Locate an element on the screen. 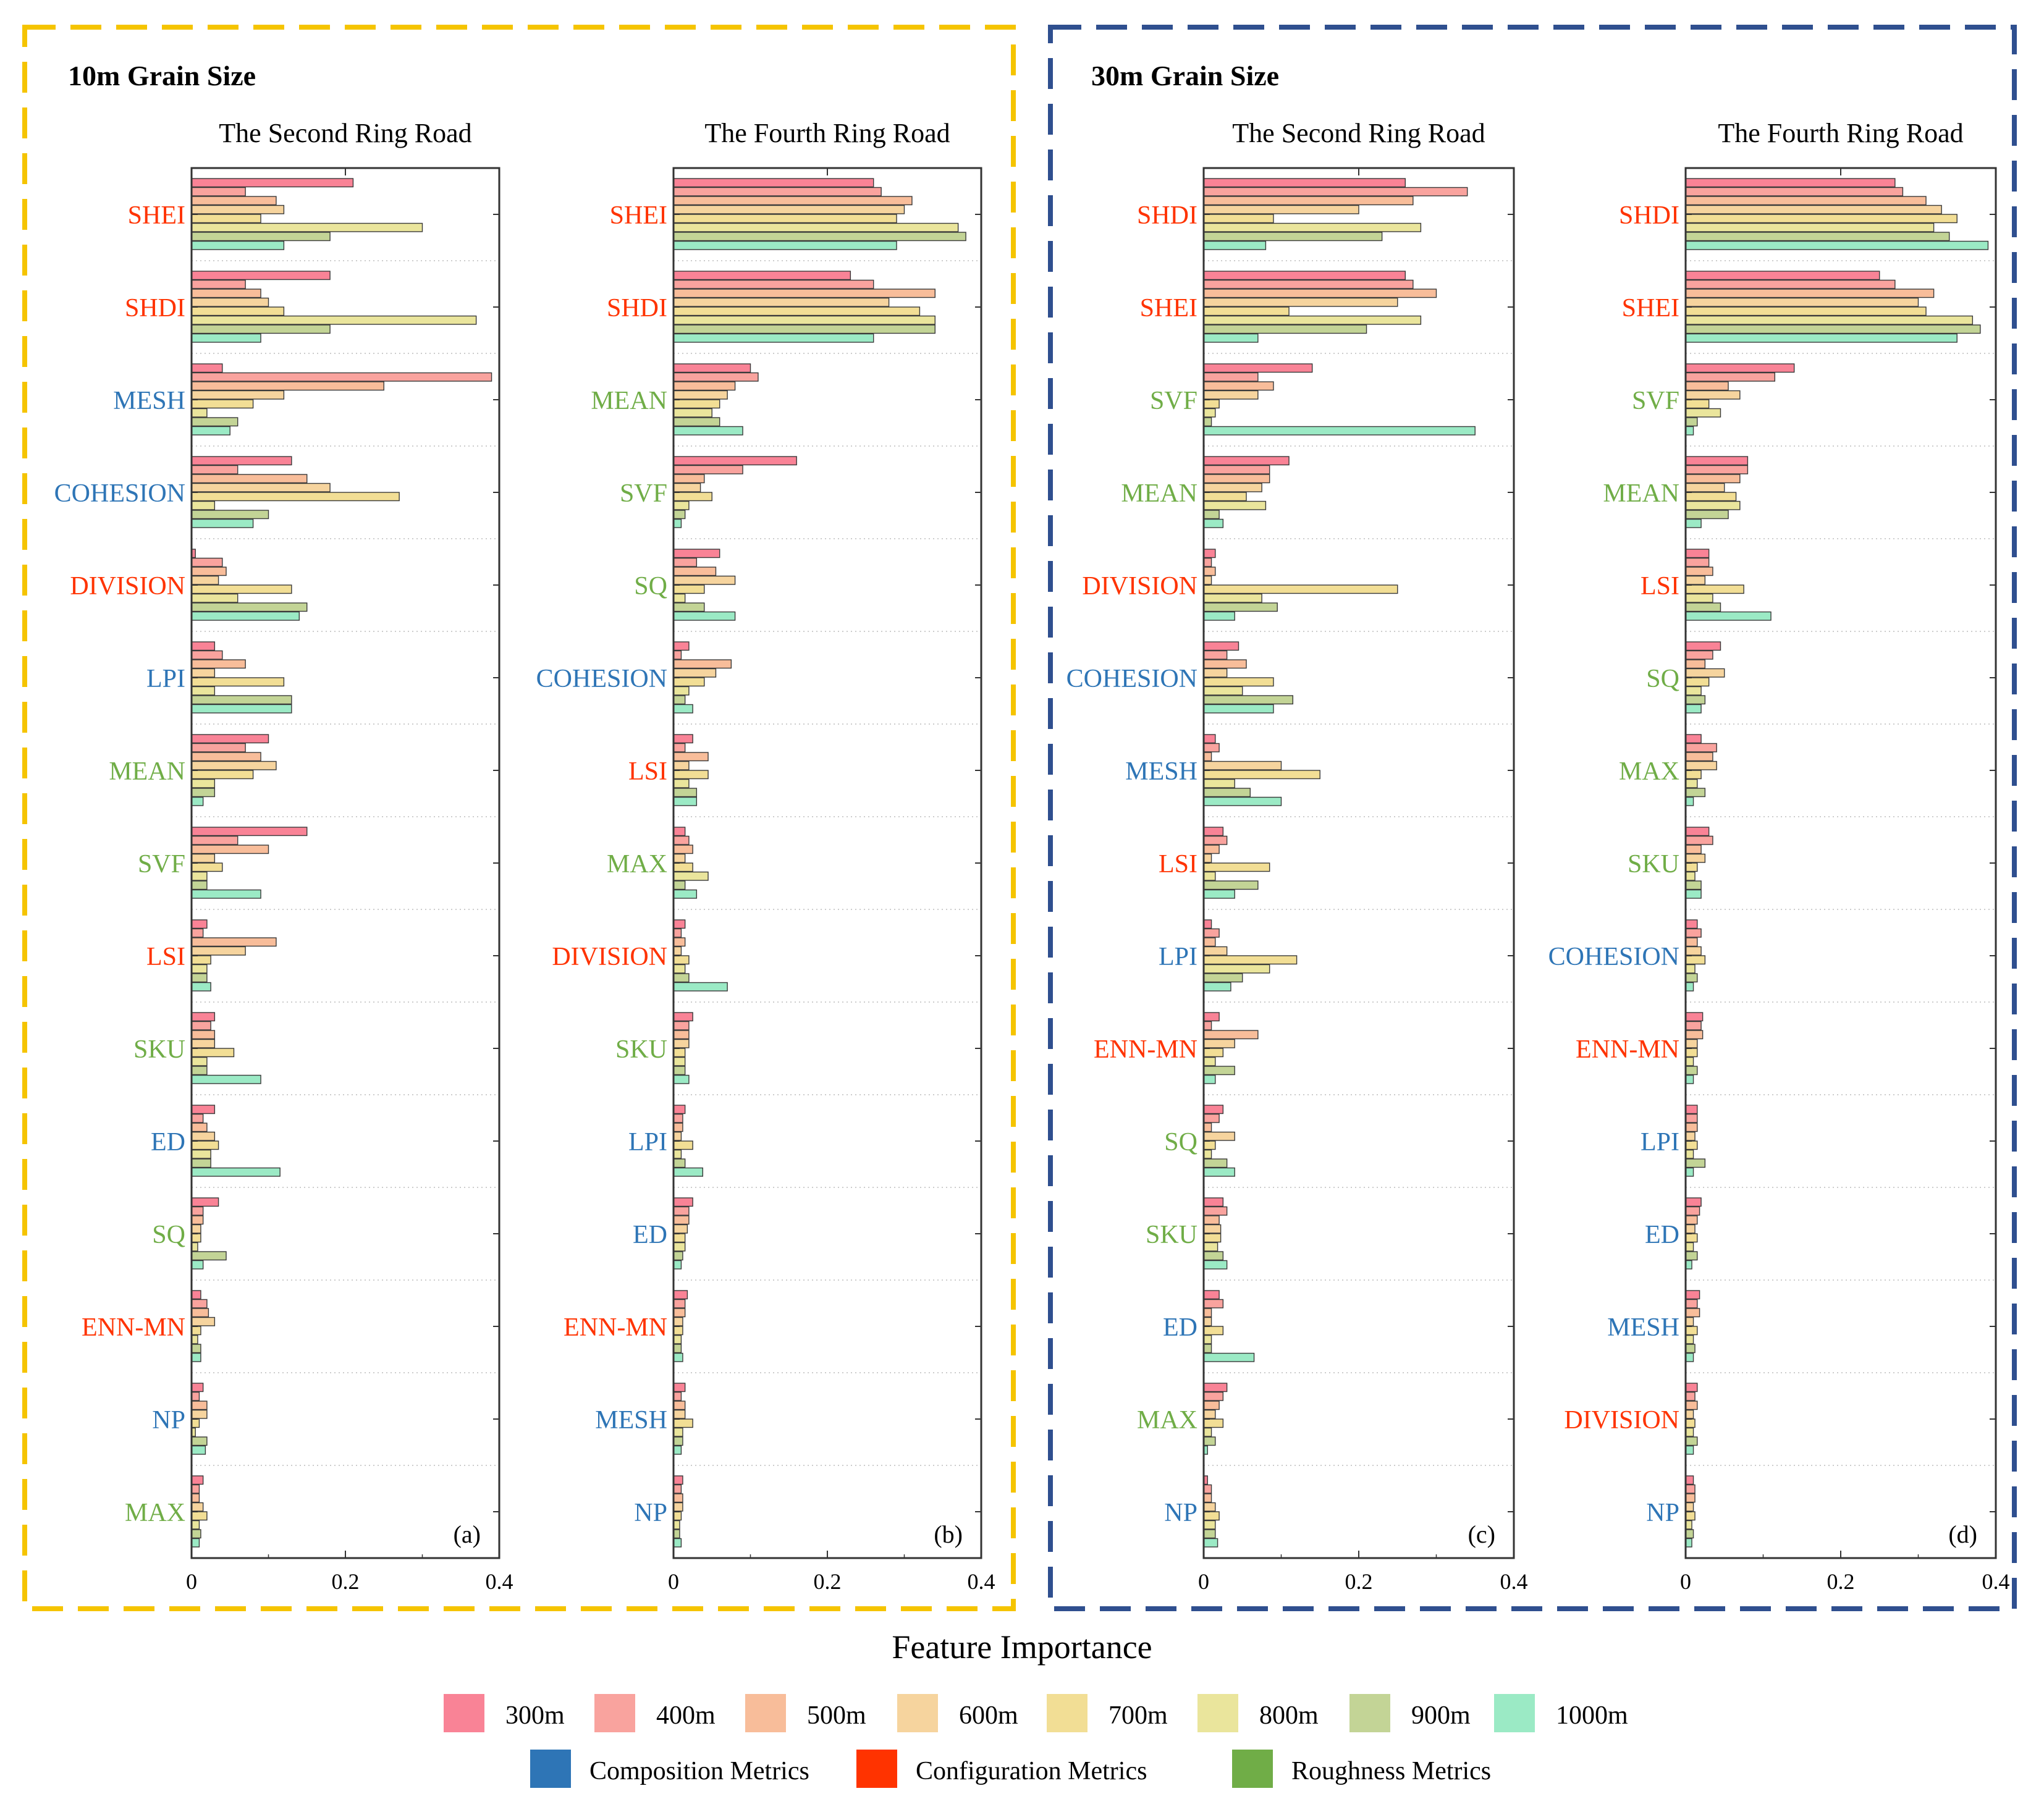 The image size is (2044, 1820). bar-enn-mn-400m is located at coordinates (679, 1303).